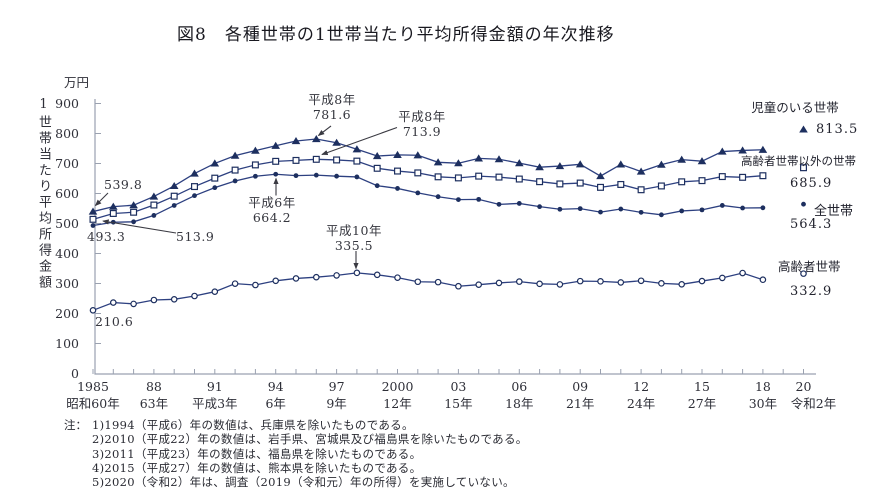  Describe the element at coordinates (67, 163) in the screenshot. I see `y-tick-label-700: 700` at that location.